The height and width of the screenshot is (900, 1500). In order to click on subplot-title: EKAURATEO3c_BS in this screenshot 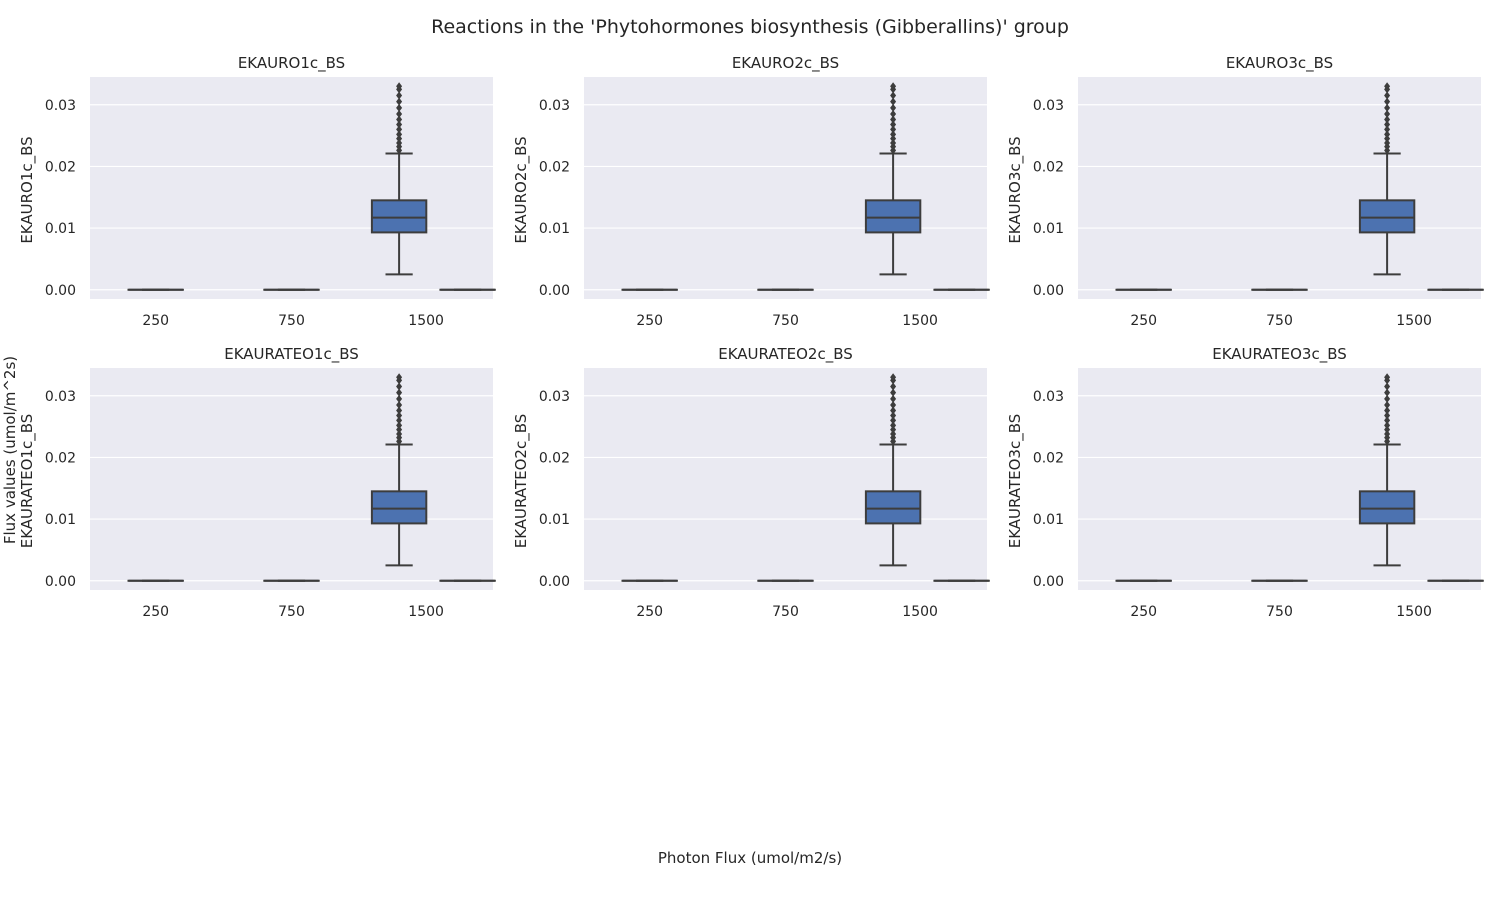, I will do `click(1279, 354)`.